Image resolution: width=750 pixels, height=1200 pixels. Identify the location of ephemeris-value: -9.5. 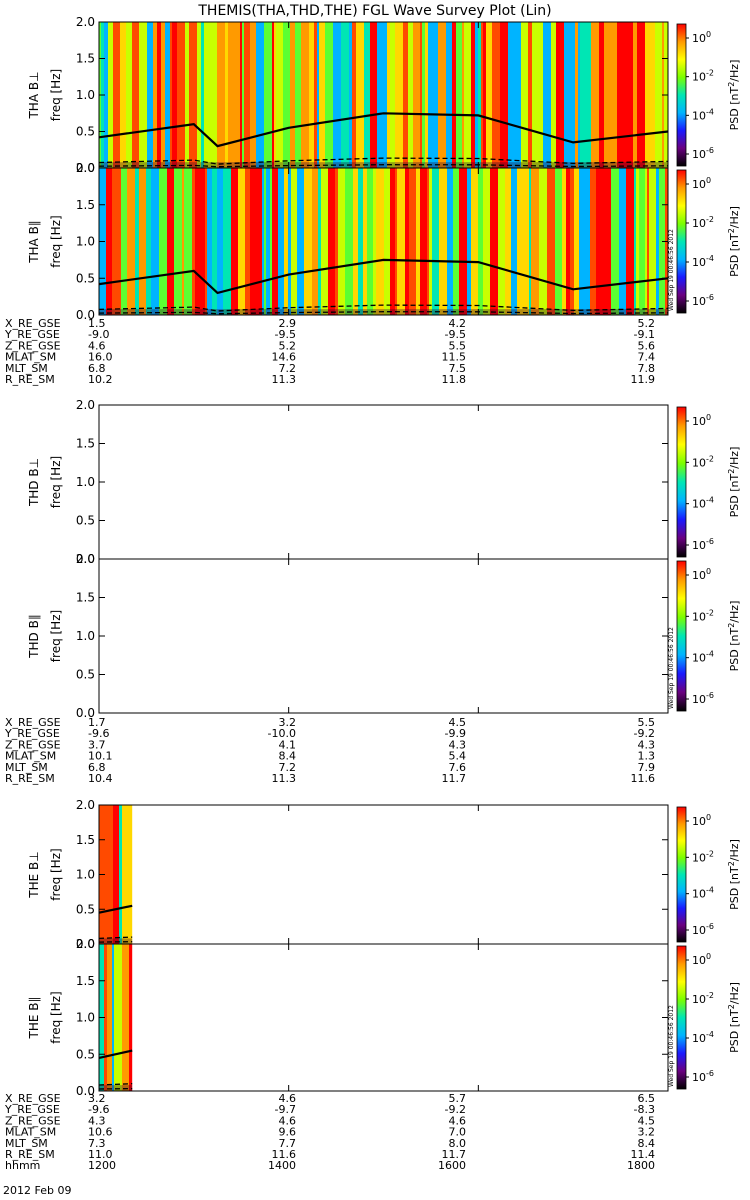
(285, 334).